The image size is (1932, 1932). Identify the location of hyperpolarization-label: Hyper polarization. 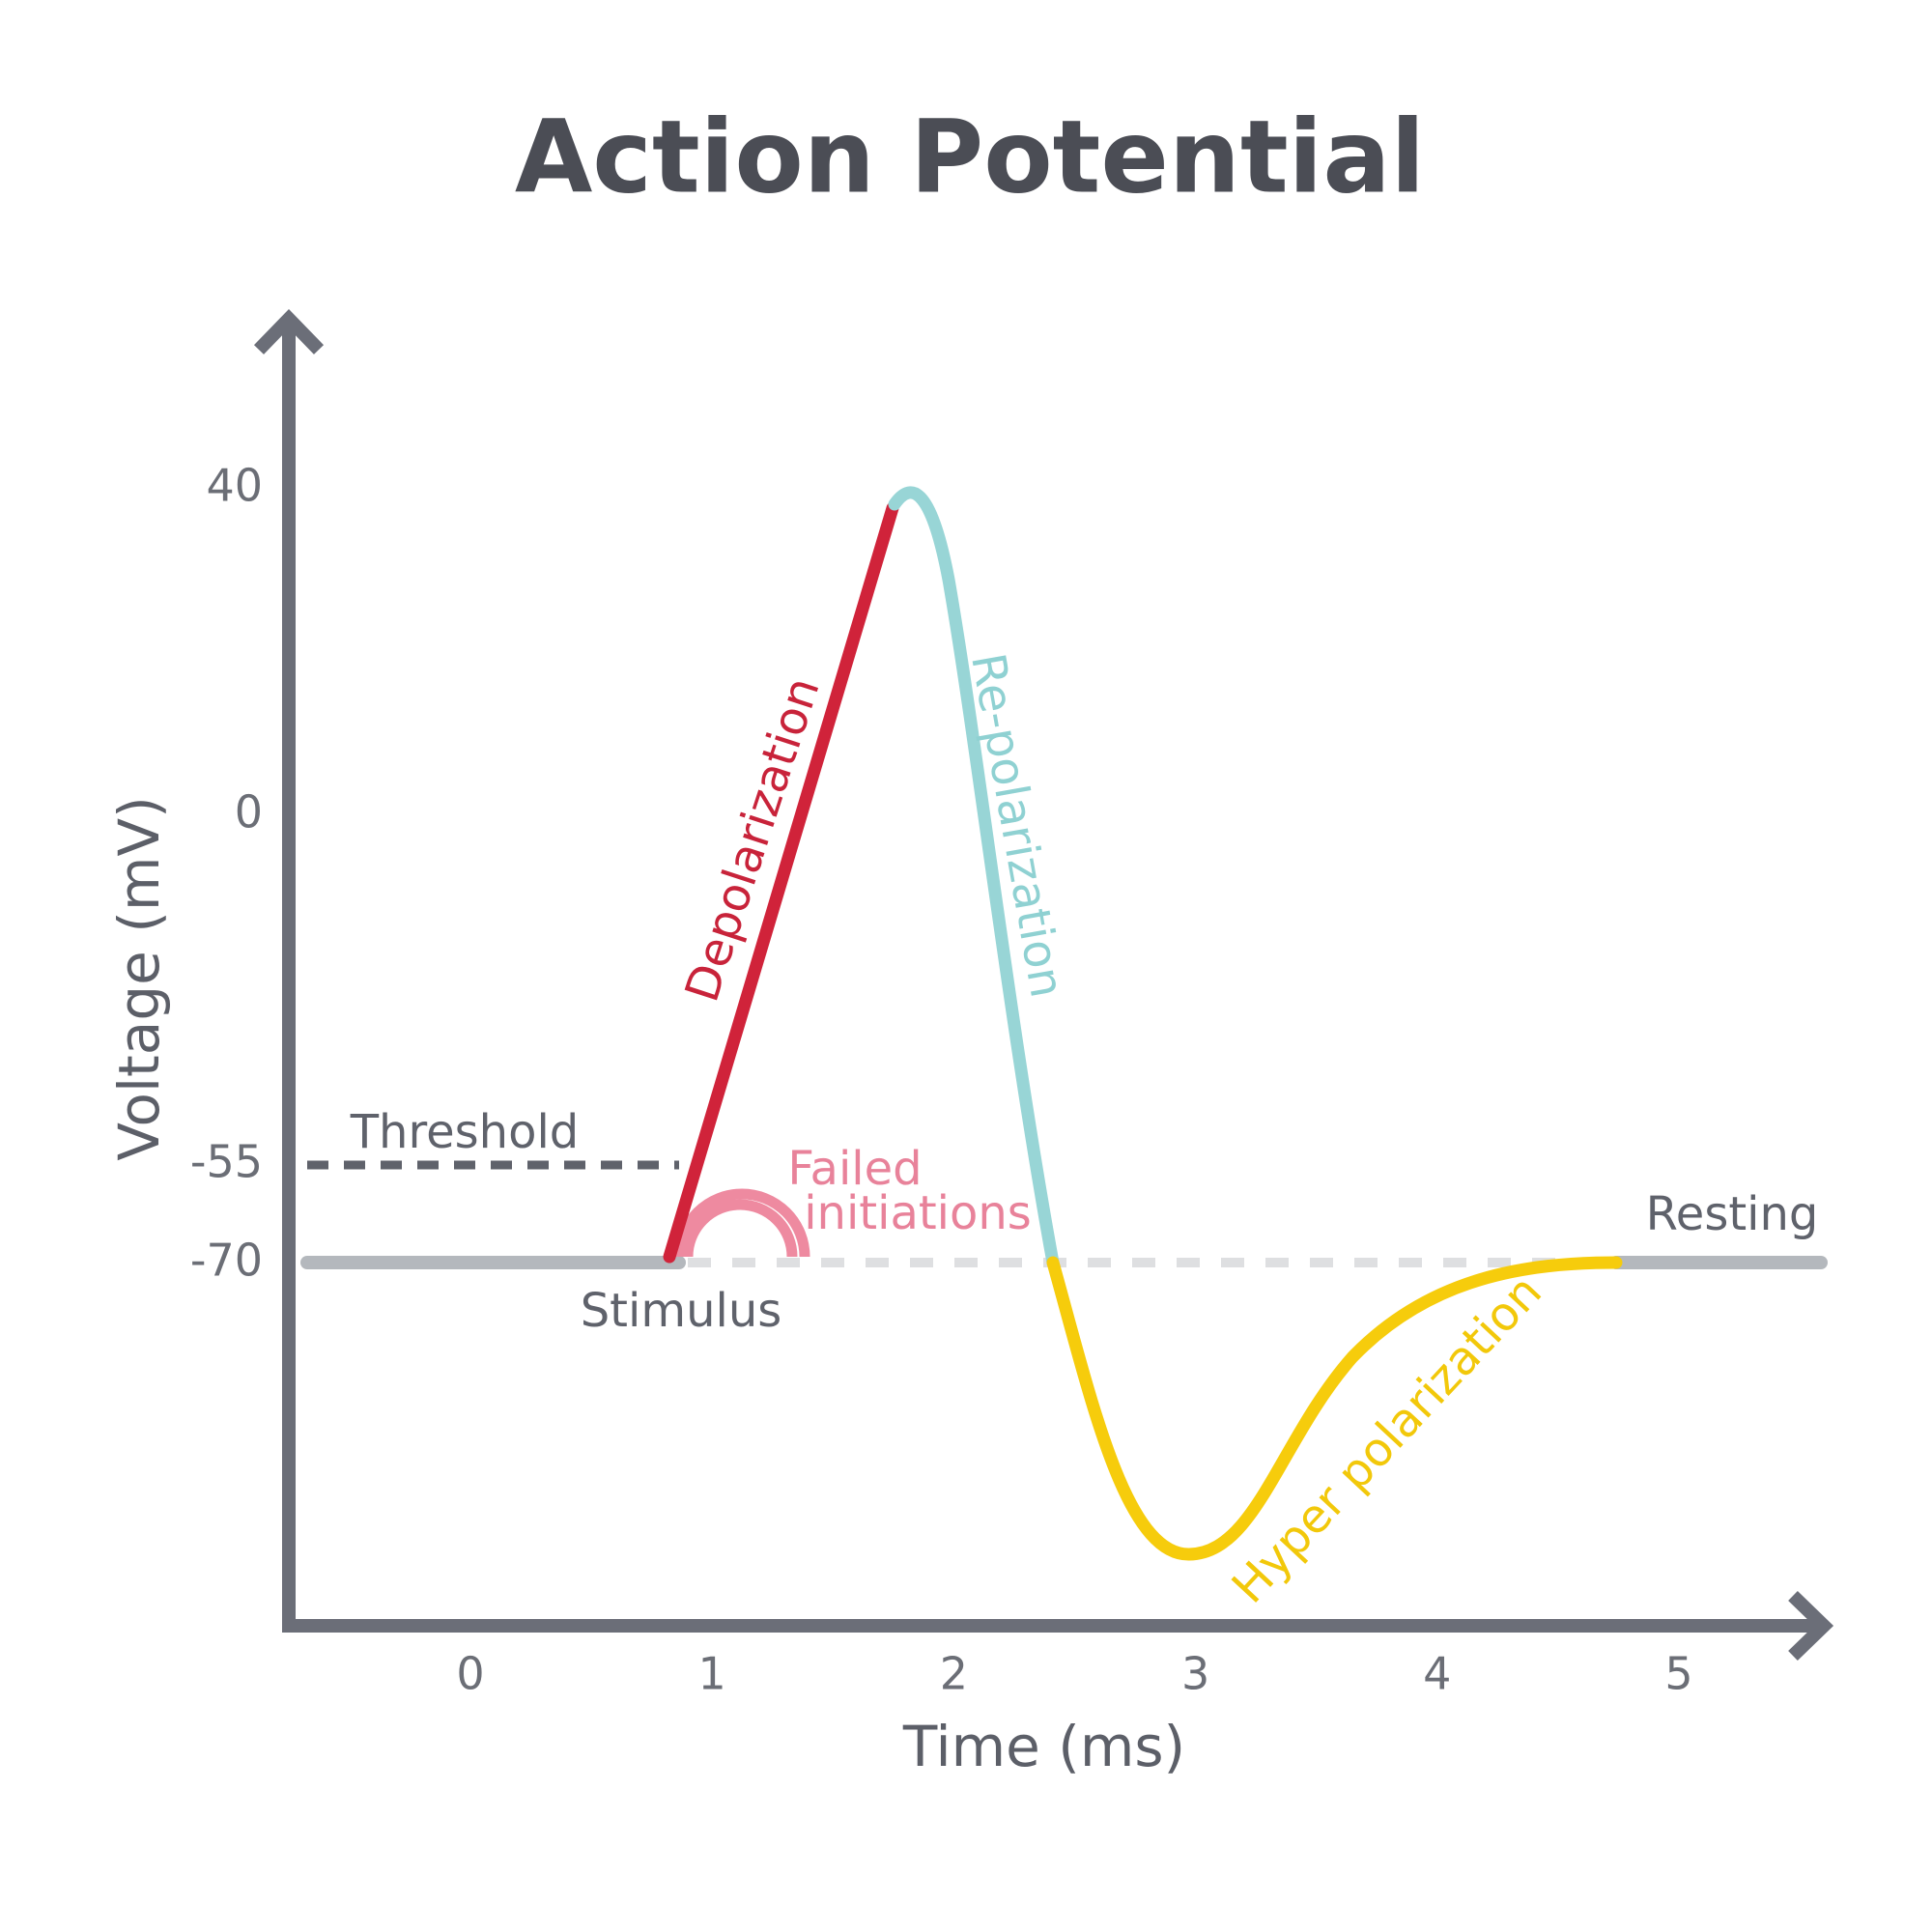
(1387, 1438).